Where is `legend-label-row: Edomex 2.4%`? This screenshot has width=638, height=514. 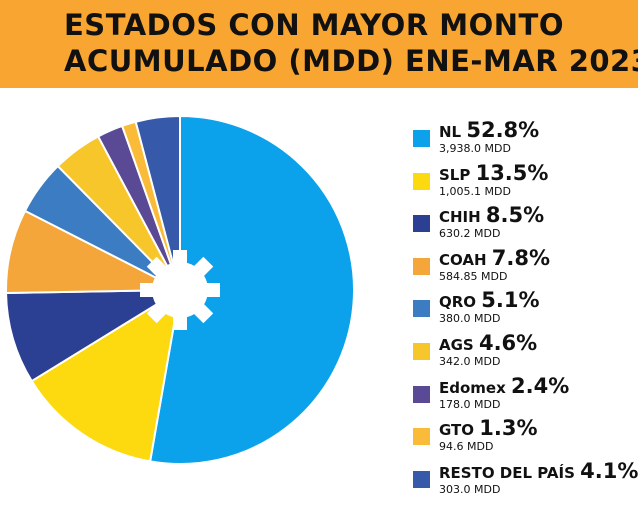 legend-label-row: Edomex 2.4% is located at coordinates (504, 386).